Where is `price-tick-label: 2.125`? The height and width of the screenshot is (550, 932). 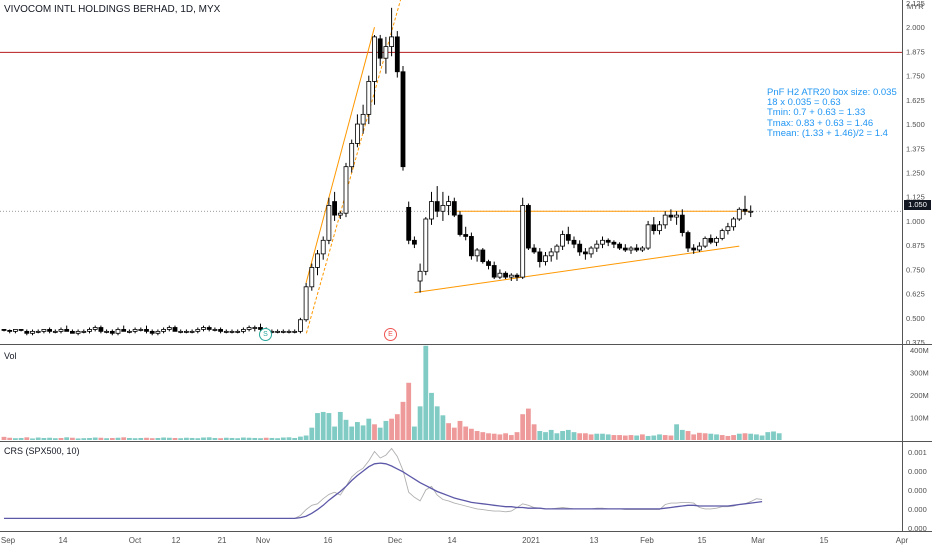 price-tick-label: 2.125 is located at coordinates (915, 4).